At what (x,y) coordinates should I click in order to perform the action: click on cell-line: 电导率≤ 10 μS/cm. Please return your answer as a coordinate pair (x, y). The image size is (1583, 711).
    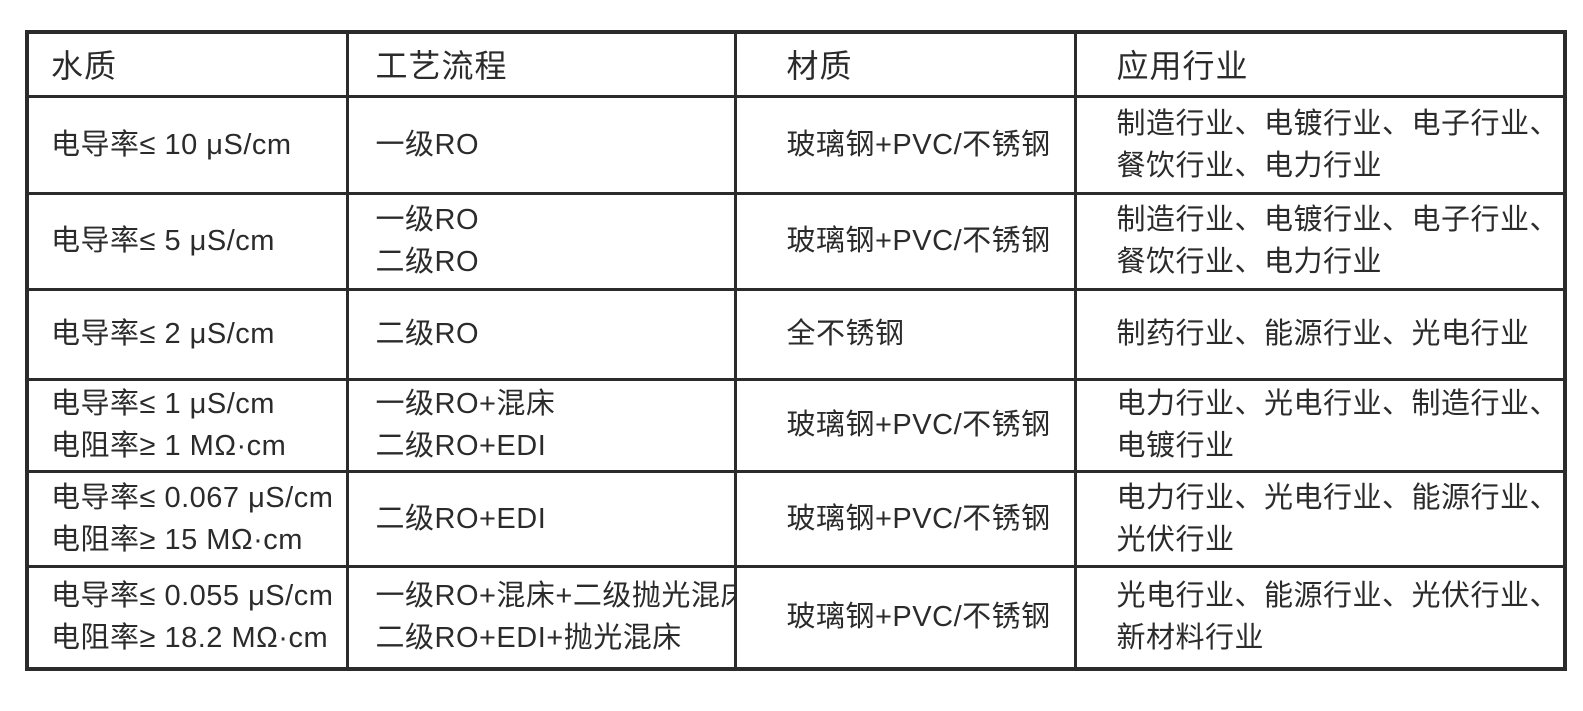
    Looking at the image, I should click on (171, 144).